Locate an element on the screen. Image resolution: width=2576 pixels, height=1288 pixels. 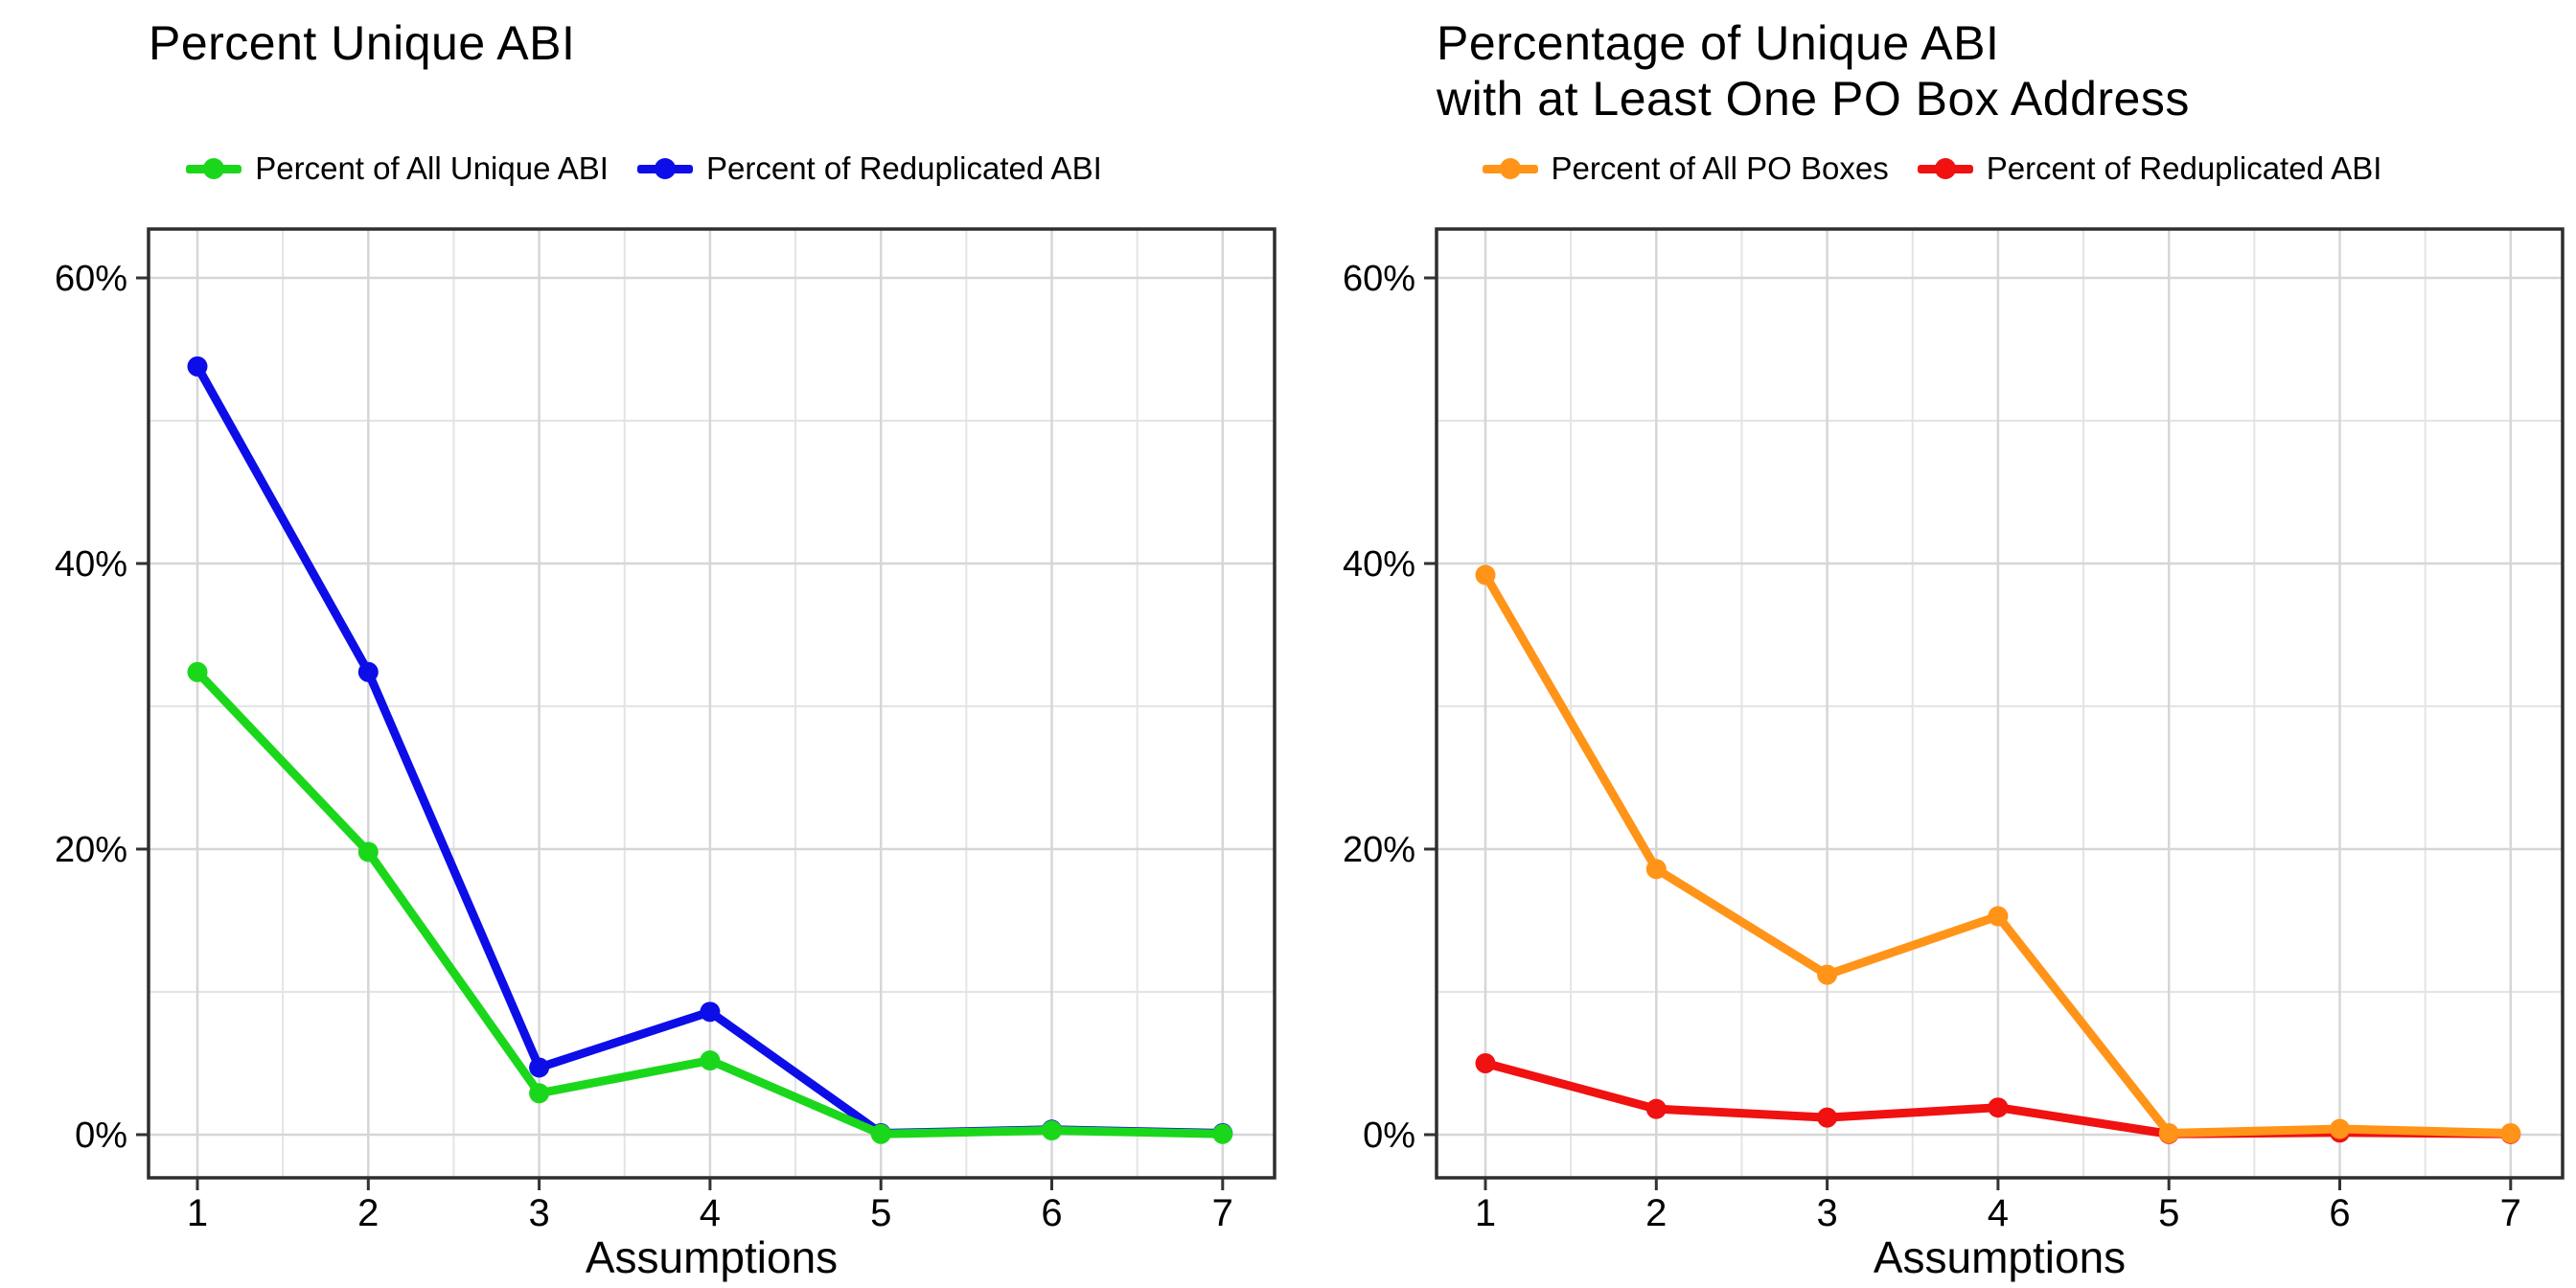
legend-item: Percent of All PO Boxes is located at coordinates (1685, 168).